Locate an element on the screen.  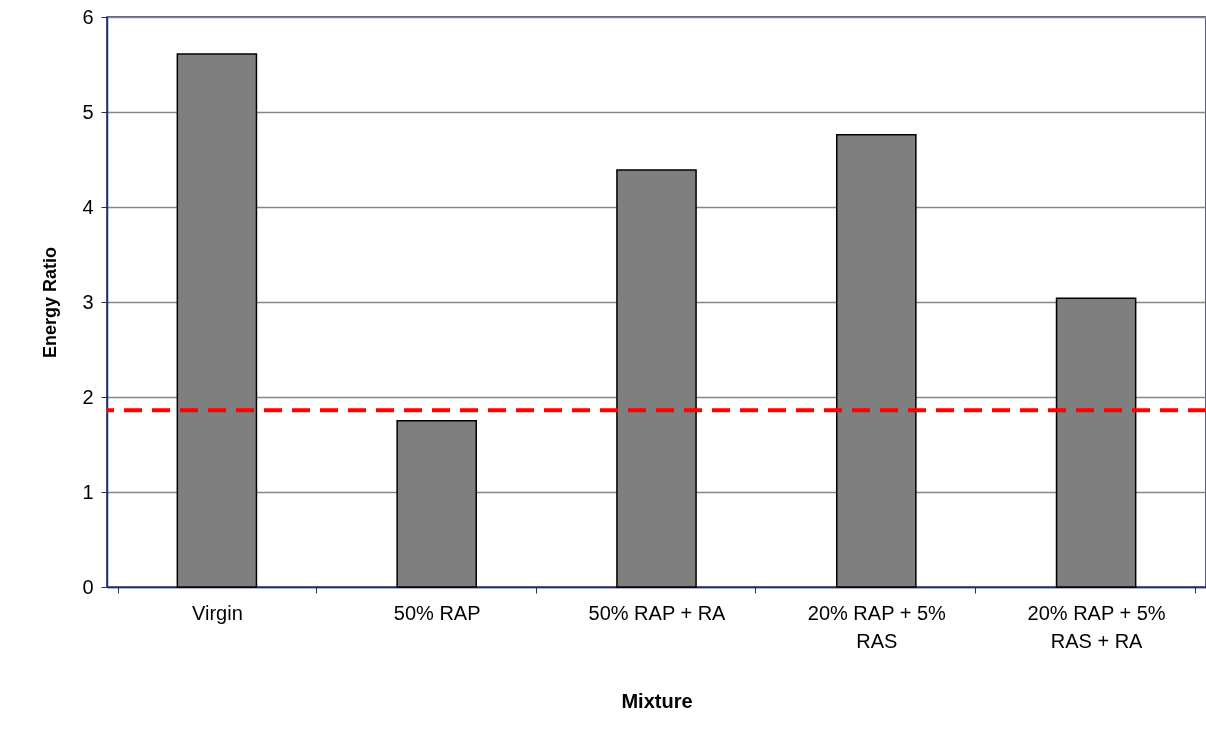
y-axis-title: Energy Ratio is located at coordinates (50, 302).